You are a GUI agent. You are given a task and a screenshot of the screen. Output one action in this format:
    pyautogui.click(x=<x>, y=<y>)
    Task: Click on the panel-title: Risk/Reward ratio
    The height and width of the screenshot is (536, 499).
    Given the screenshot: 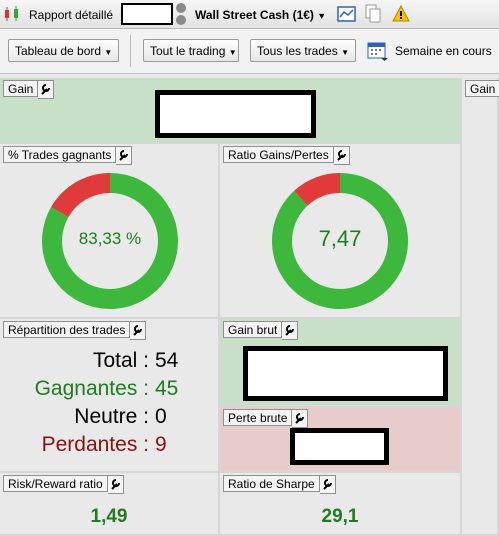 What is the action you would take?
    pyautogui.click(x=55, y=483)
    